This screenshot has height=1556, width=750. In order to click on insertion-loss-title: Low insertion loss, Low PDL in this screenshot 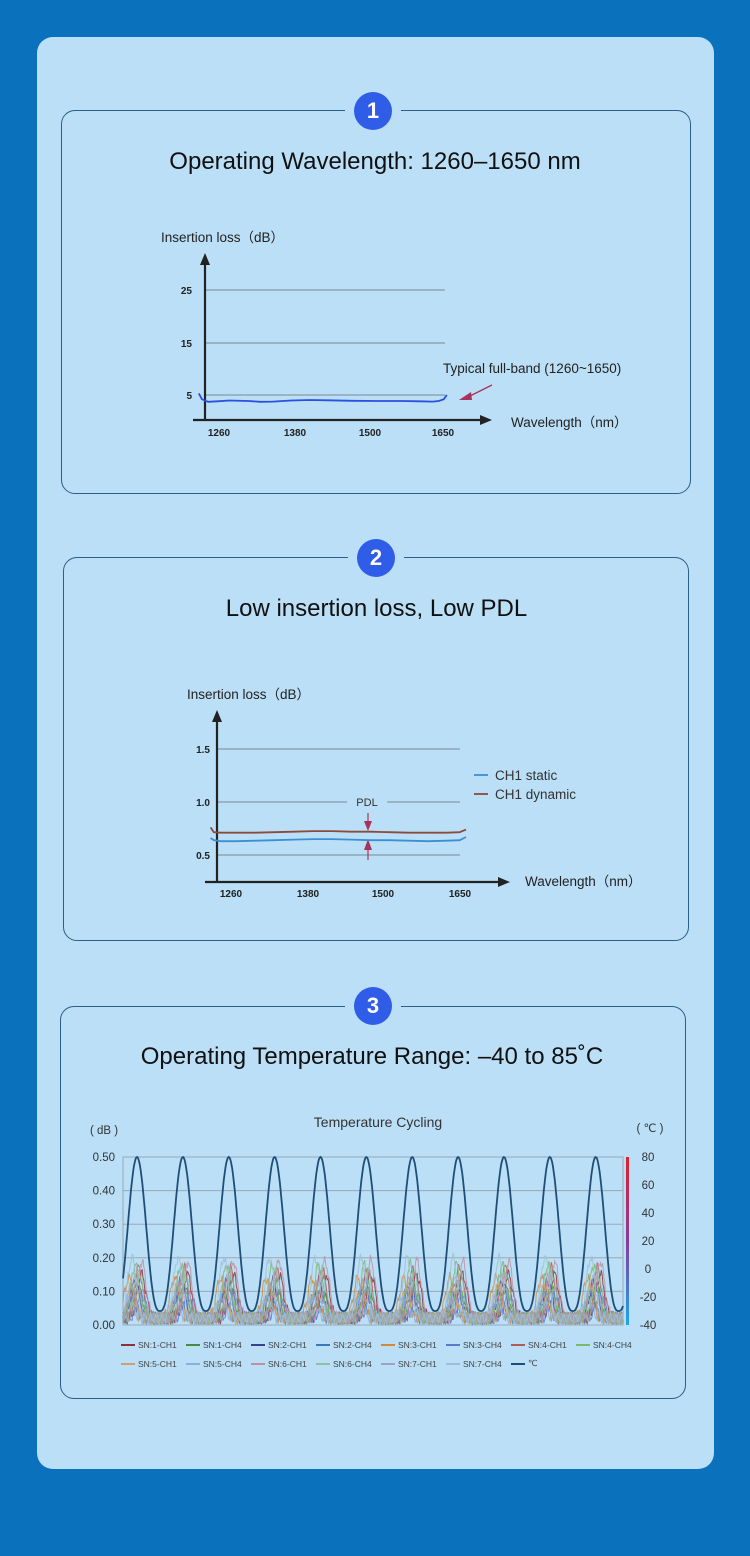, I will do `click(376, 608)`.